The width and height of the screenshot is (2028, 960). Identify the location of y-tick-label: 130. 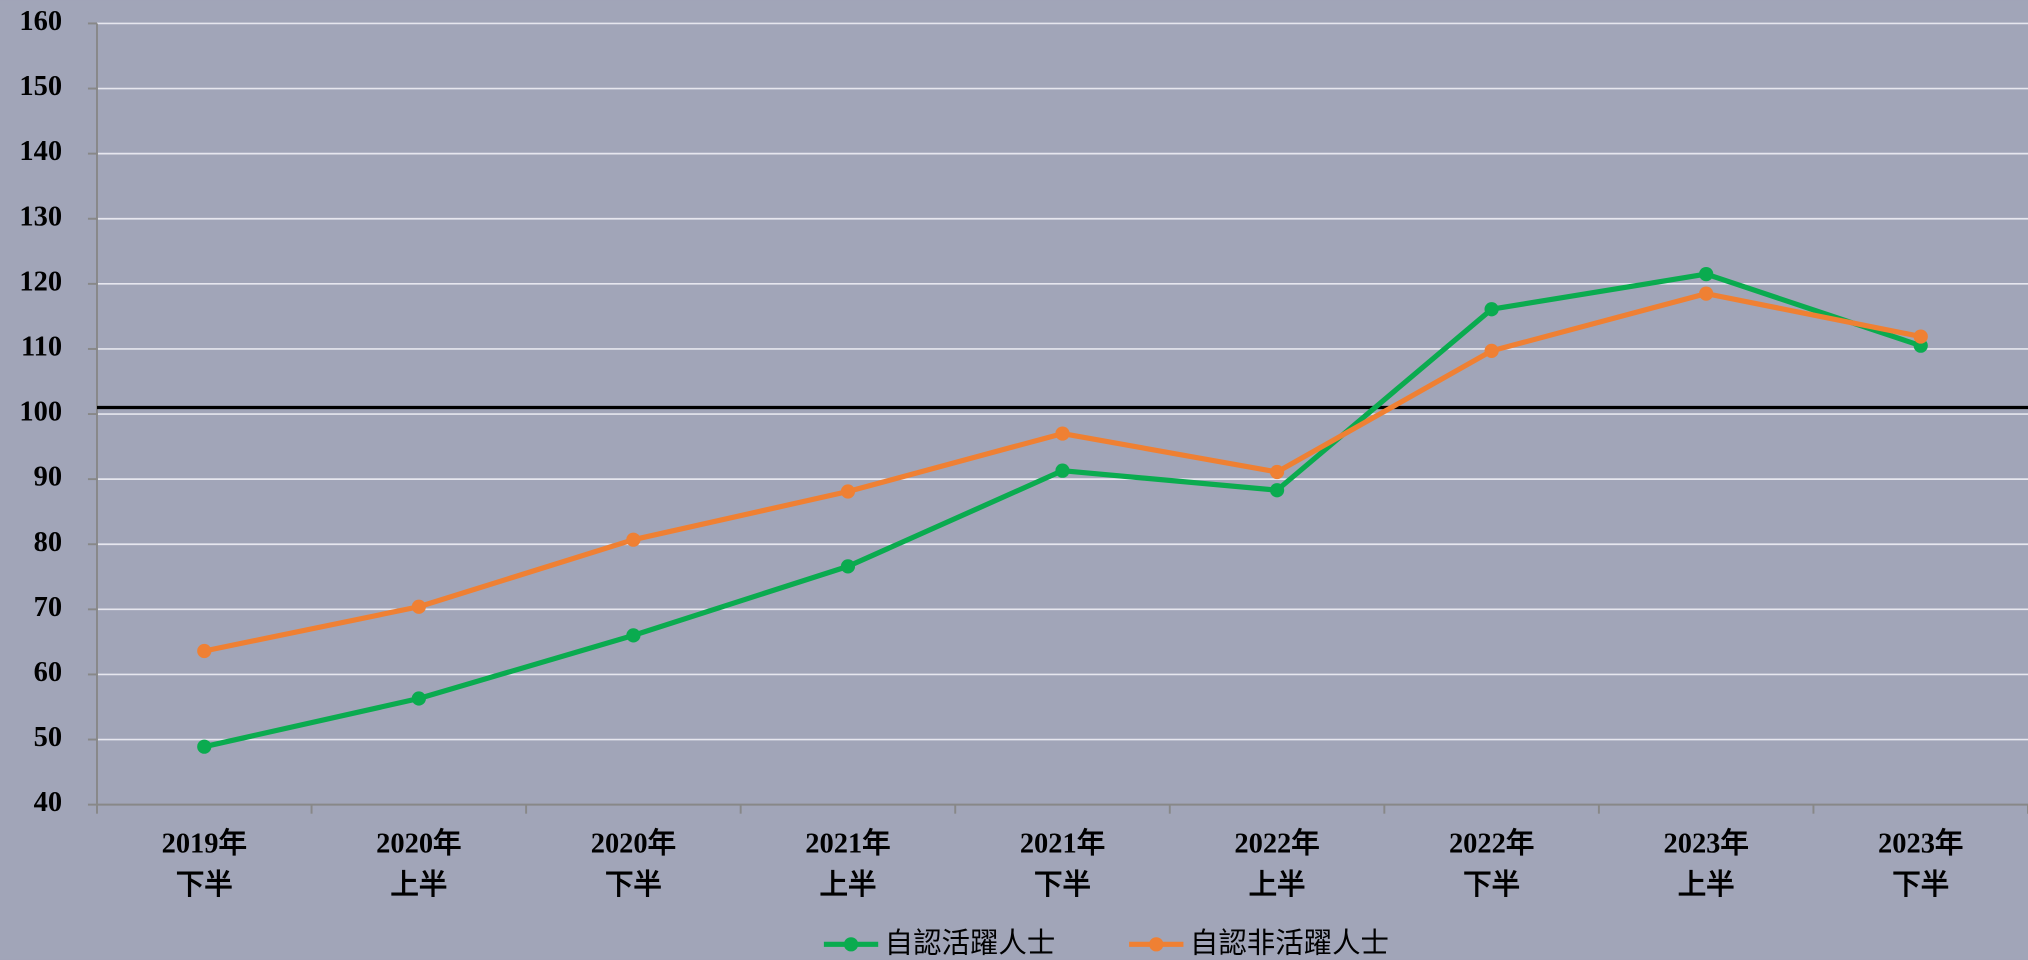
(40, 216).